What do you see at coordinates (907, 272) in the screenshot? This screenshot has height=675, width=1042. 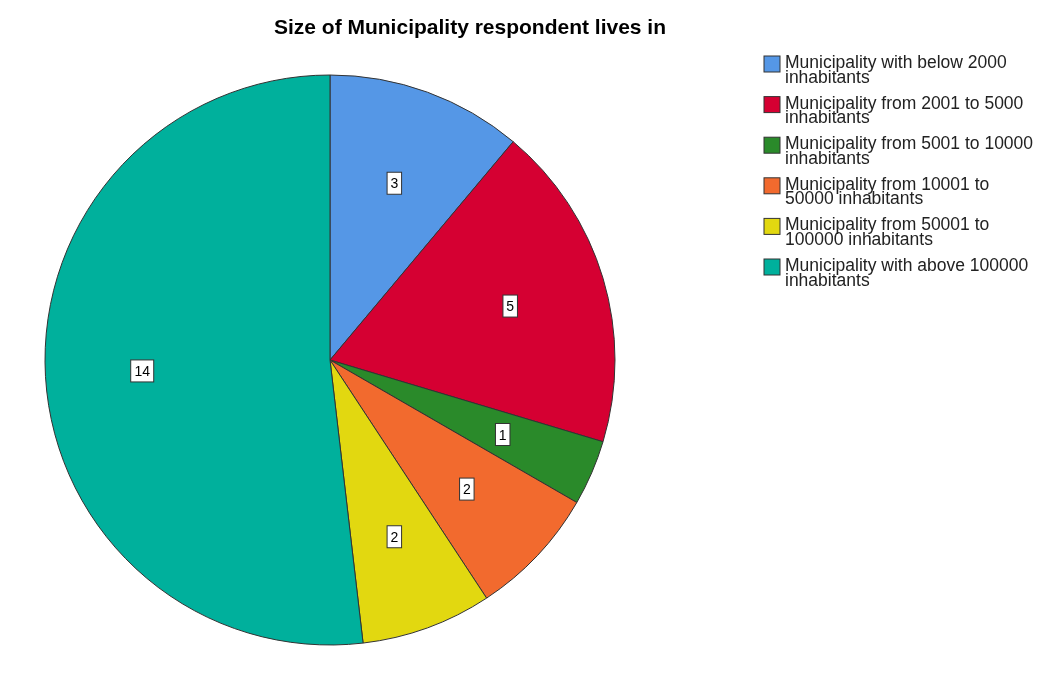 I see `legend-label: Municipality with above 100000 inhabitants` at bounding box center [907, 272].